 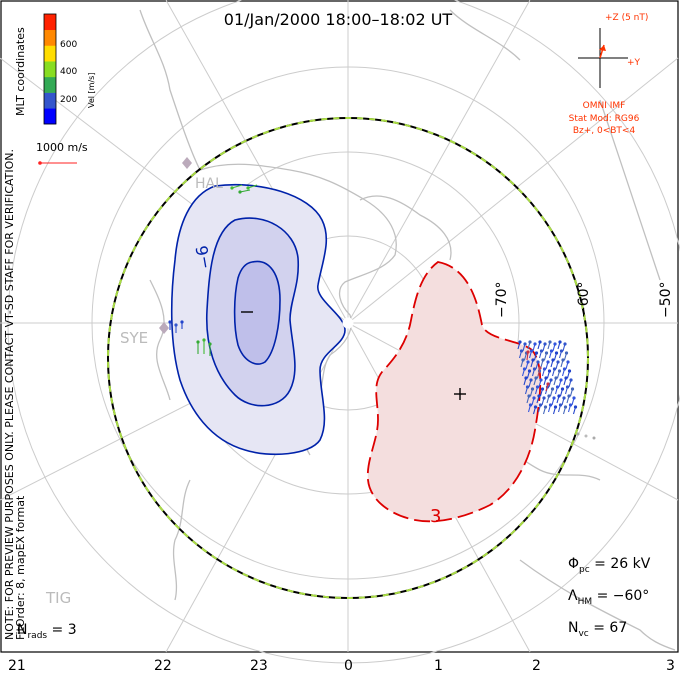 What do you see at coordinates (460, 394) in the screenshot?
I see `positive-potential-marker` at bounding box center [460, 394].